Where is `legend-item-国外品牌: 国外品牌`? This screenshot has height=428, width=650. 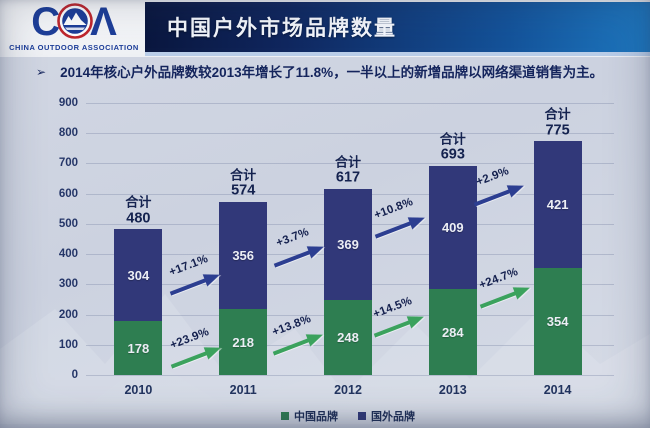 legend-item-国外品牌: 国外品牌 is located at coordinates (386, 416).